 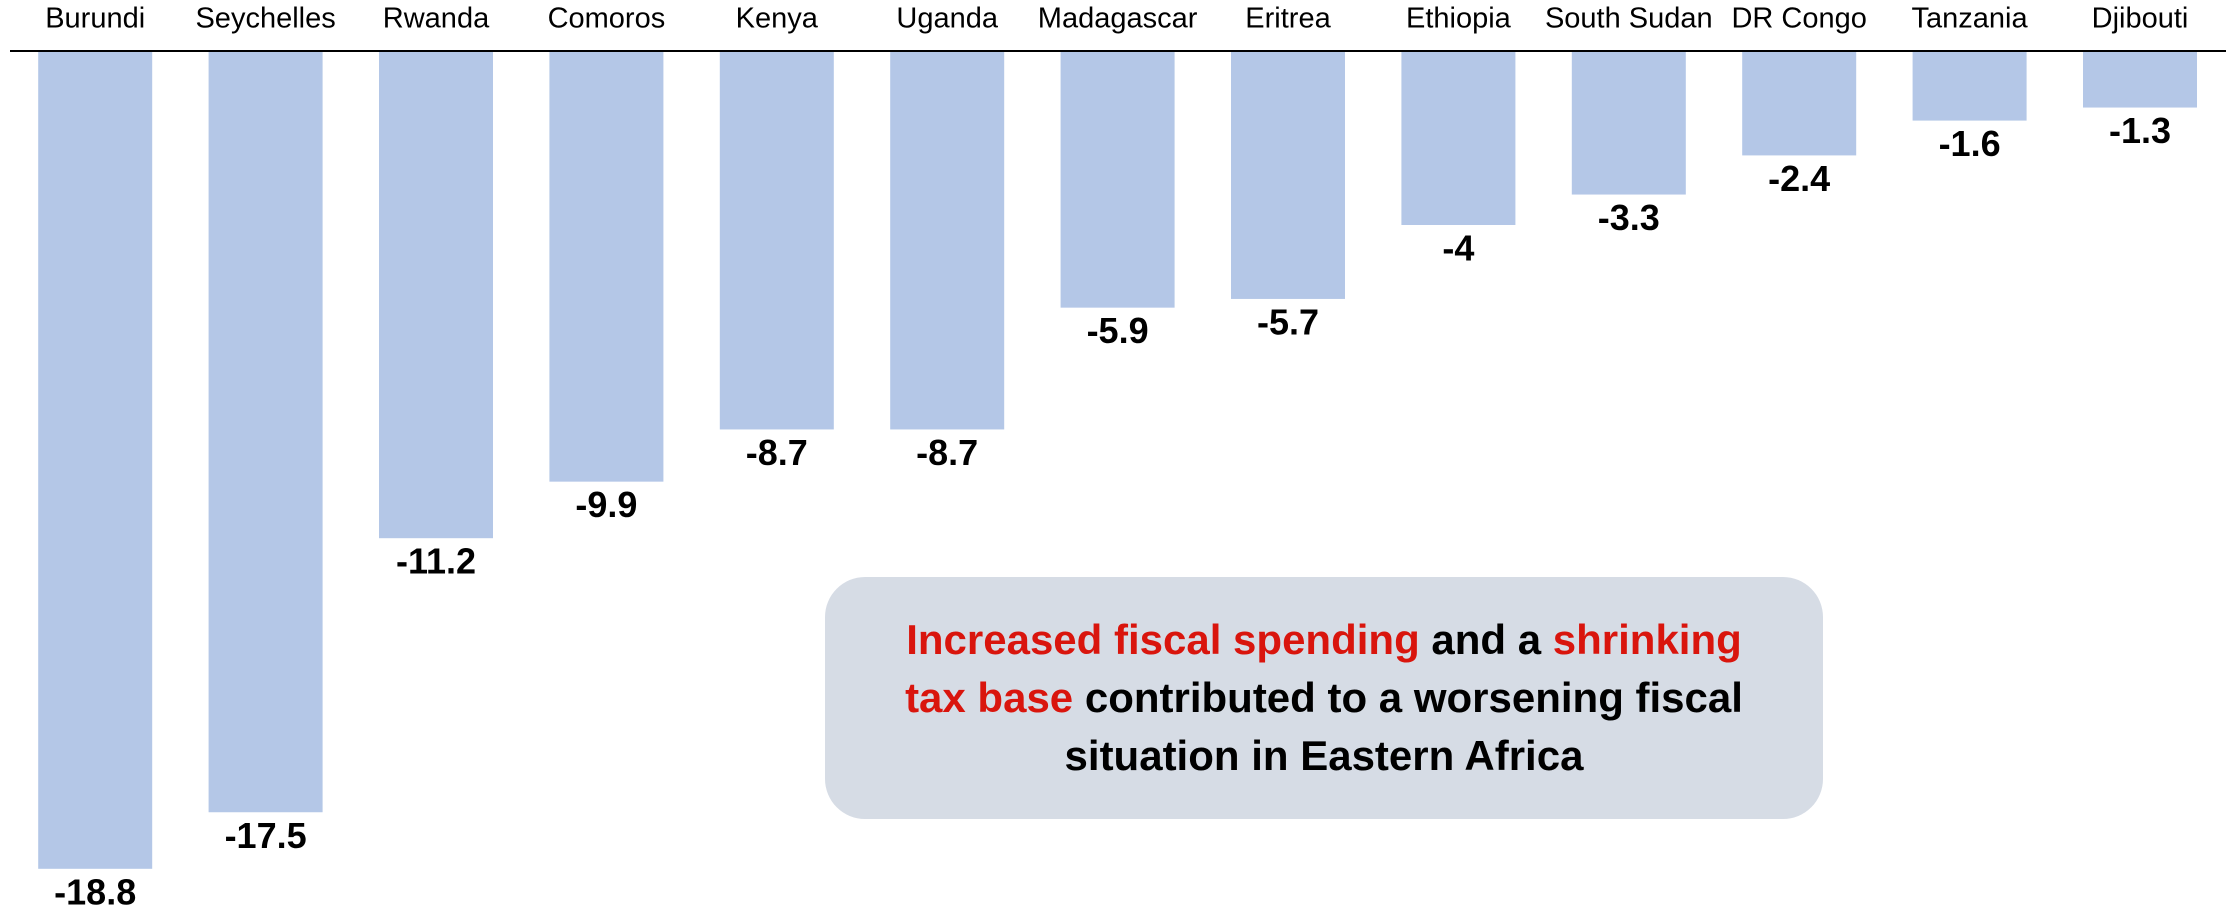 I want to click on x-tick-label: Djibouti, so click(x=2140, y=19).